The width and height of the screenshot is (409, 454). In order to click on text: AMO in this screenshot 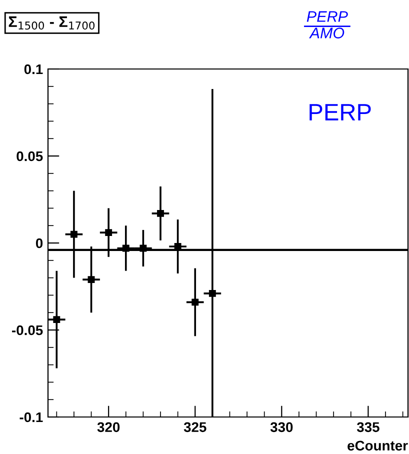, I will do `click(326, 33)`.